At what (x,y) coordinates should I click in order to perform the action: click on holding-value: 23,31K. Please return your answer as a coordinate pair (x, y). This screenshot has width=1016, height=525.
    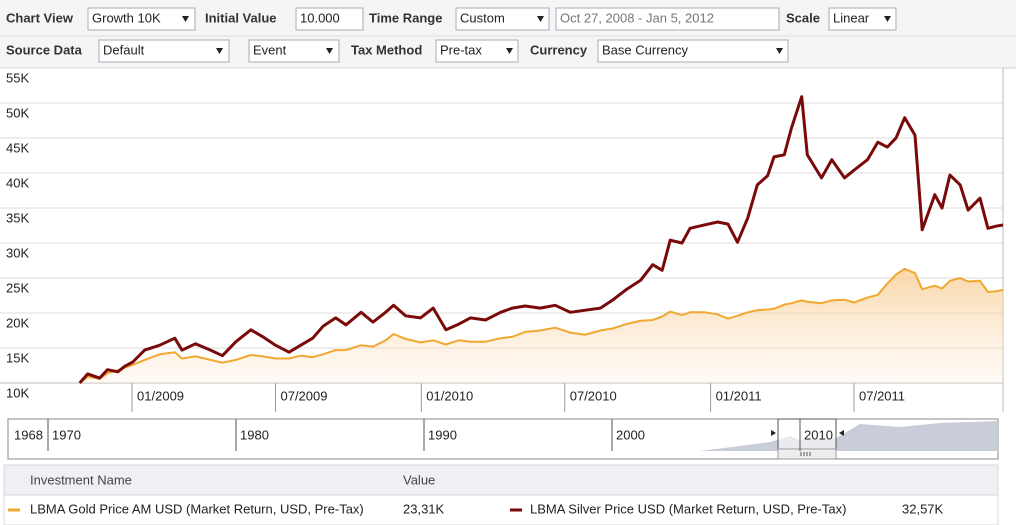
    Looking at the image, I should click on (424, 508).